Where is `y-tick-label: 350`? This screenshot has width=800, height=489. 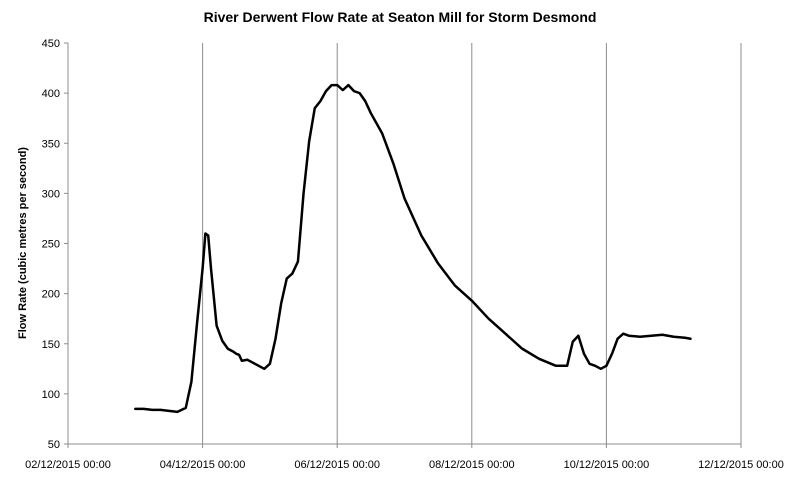
y-tick-label: 350 is located at coordinates (51, 144).